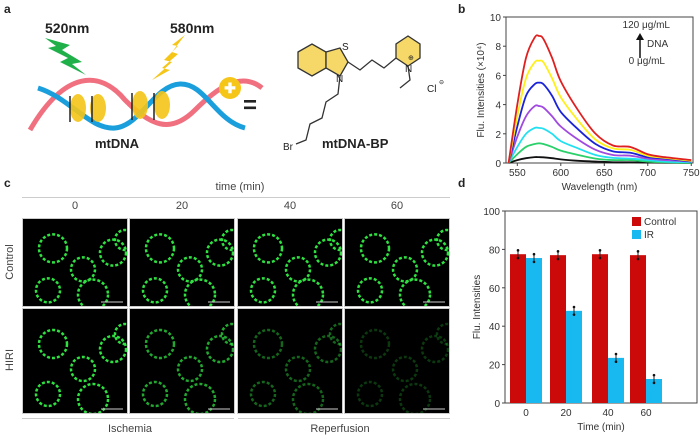  What do you see at coordinates (647, 25) in the screenshot?
I see `annotation-top: 120 μg/mL` at bounding box center [647, 25].